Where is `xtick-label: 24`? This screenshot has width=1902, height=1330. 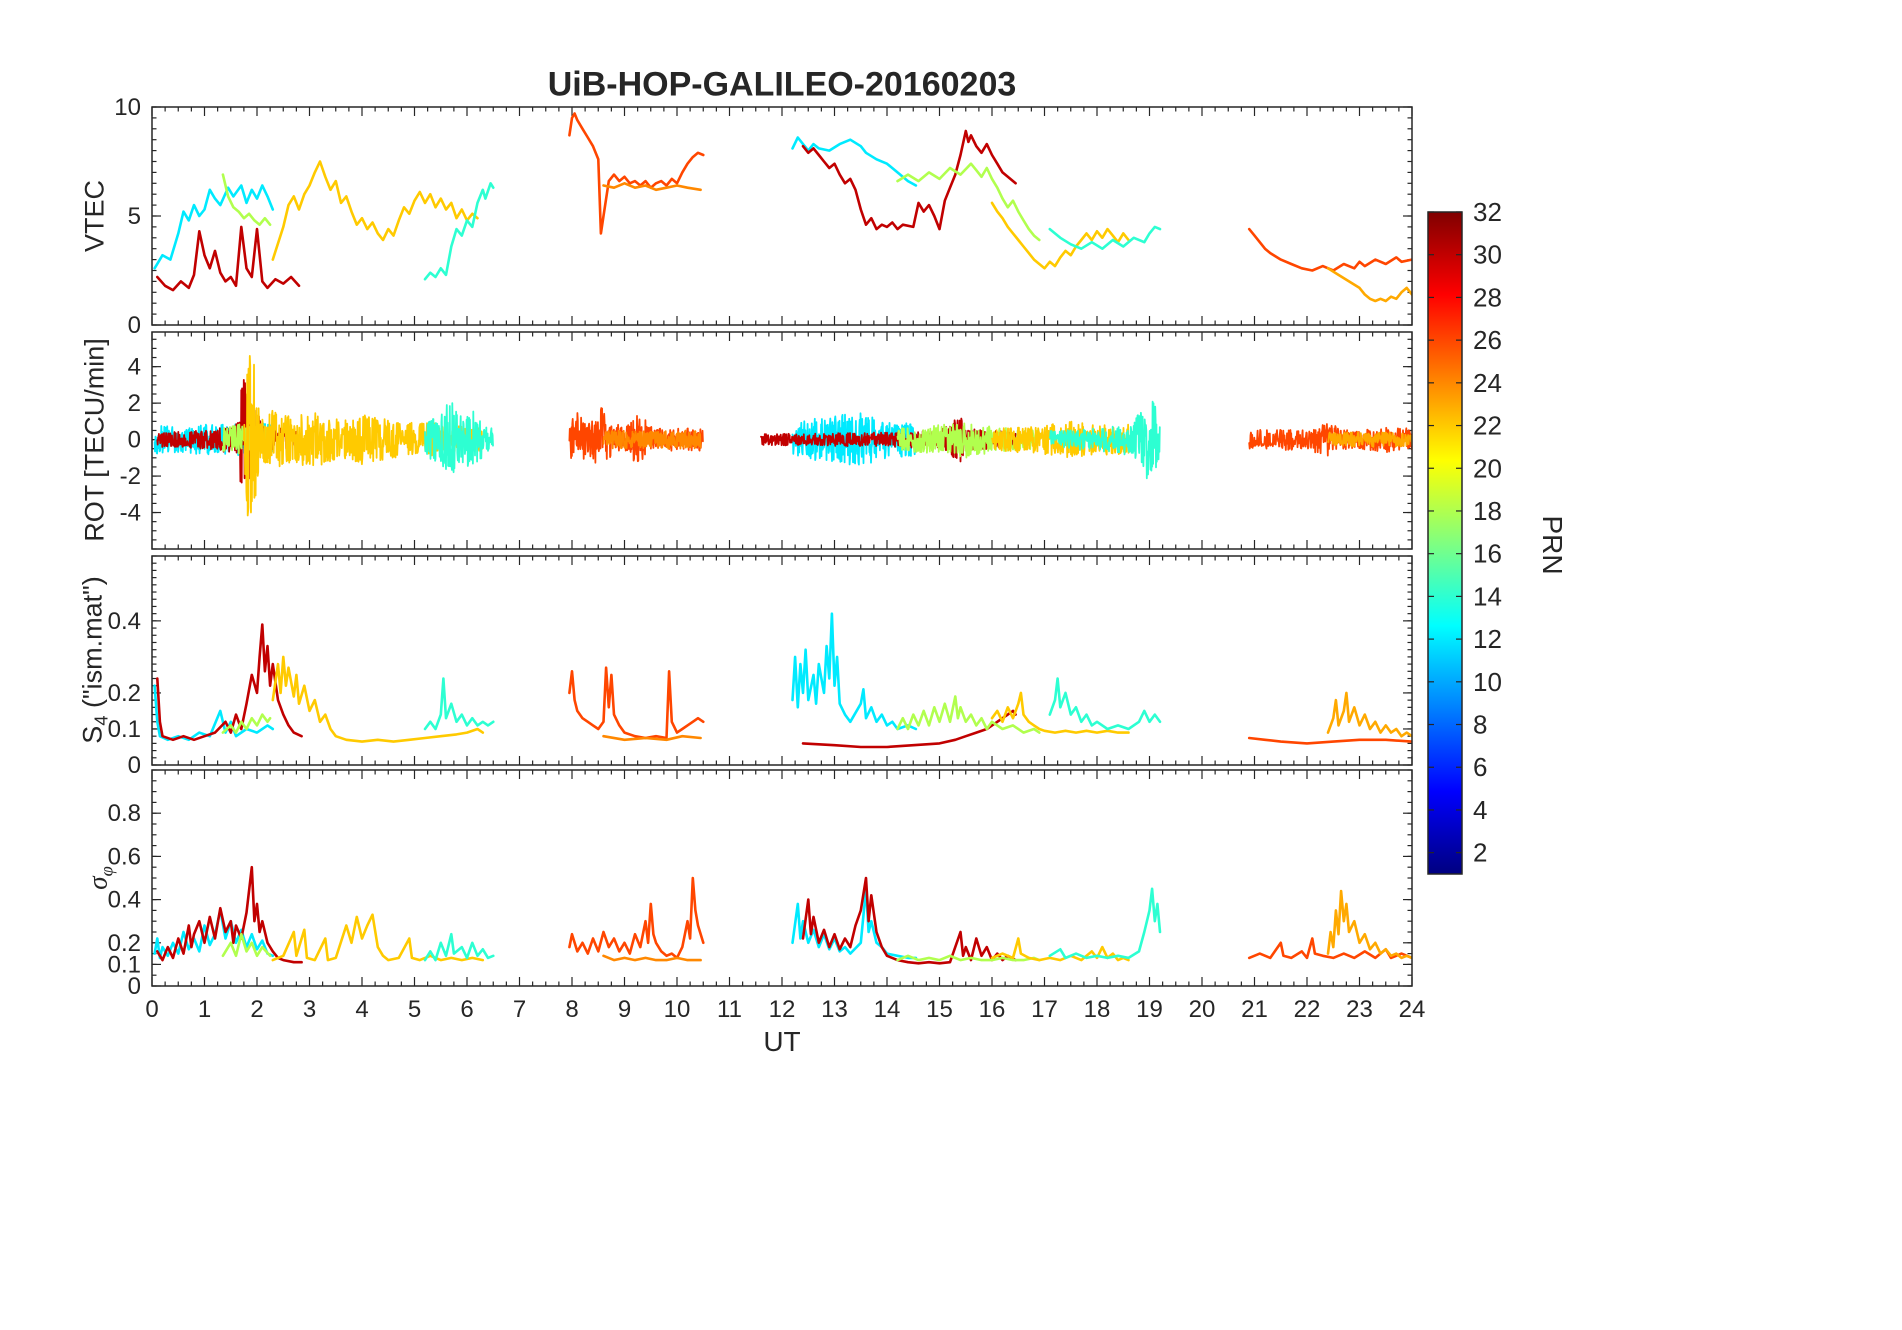 xtick-label: 24 is located at coordinates (1412, 1009).